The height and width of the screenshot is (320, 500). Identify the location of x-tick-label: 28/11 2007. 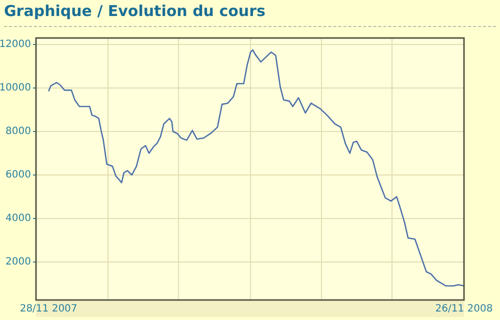
(49, 309).